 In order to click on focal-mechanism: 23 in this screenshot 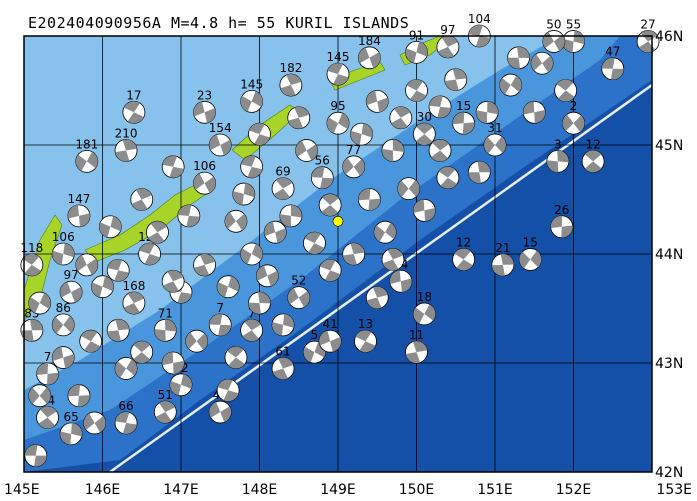, I will do `click(204, 106)`.